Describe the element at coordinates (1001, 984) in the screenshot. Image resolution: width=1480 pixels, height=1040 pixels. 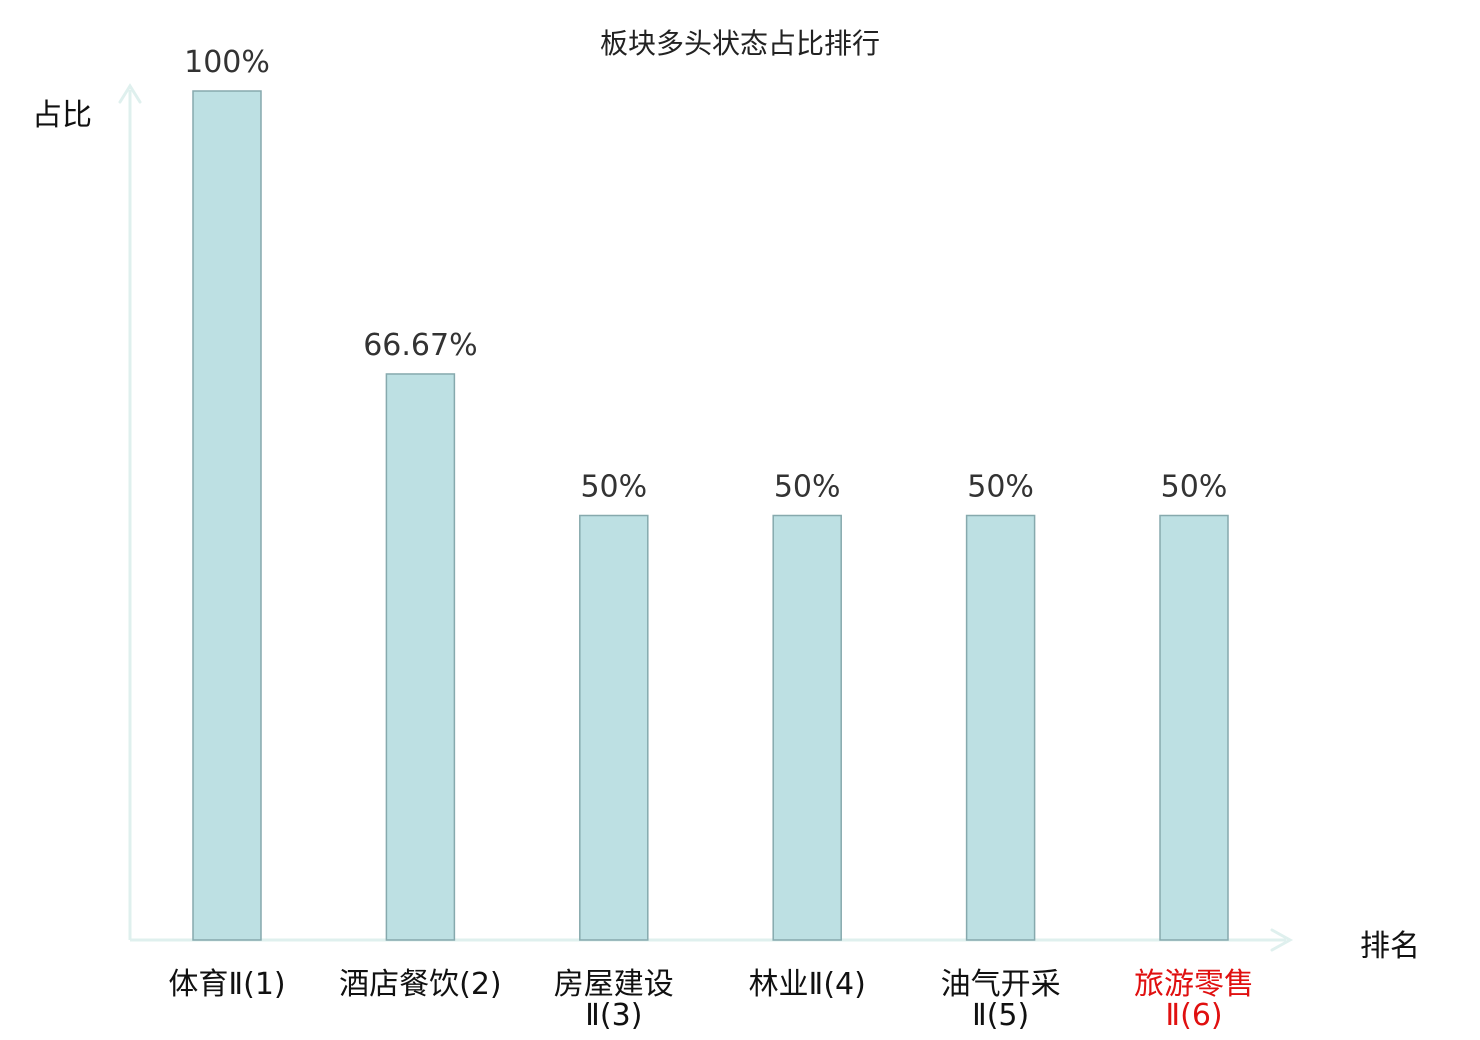
I see `x-tick-label: 油气开采` at that location.